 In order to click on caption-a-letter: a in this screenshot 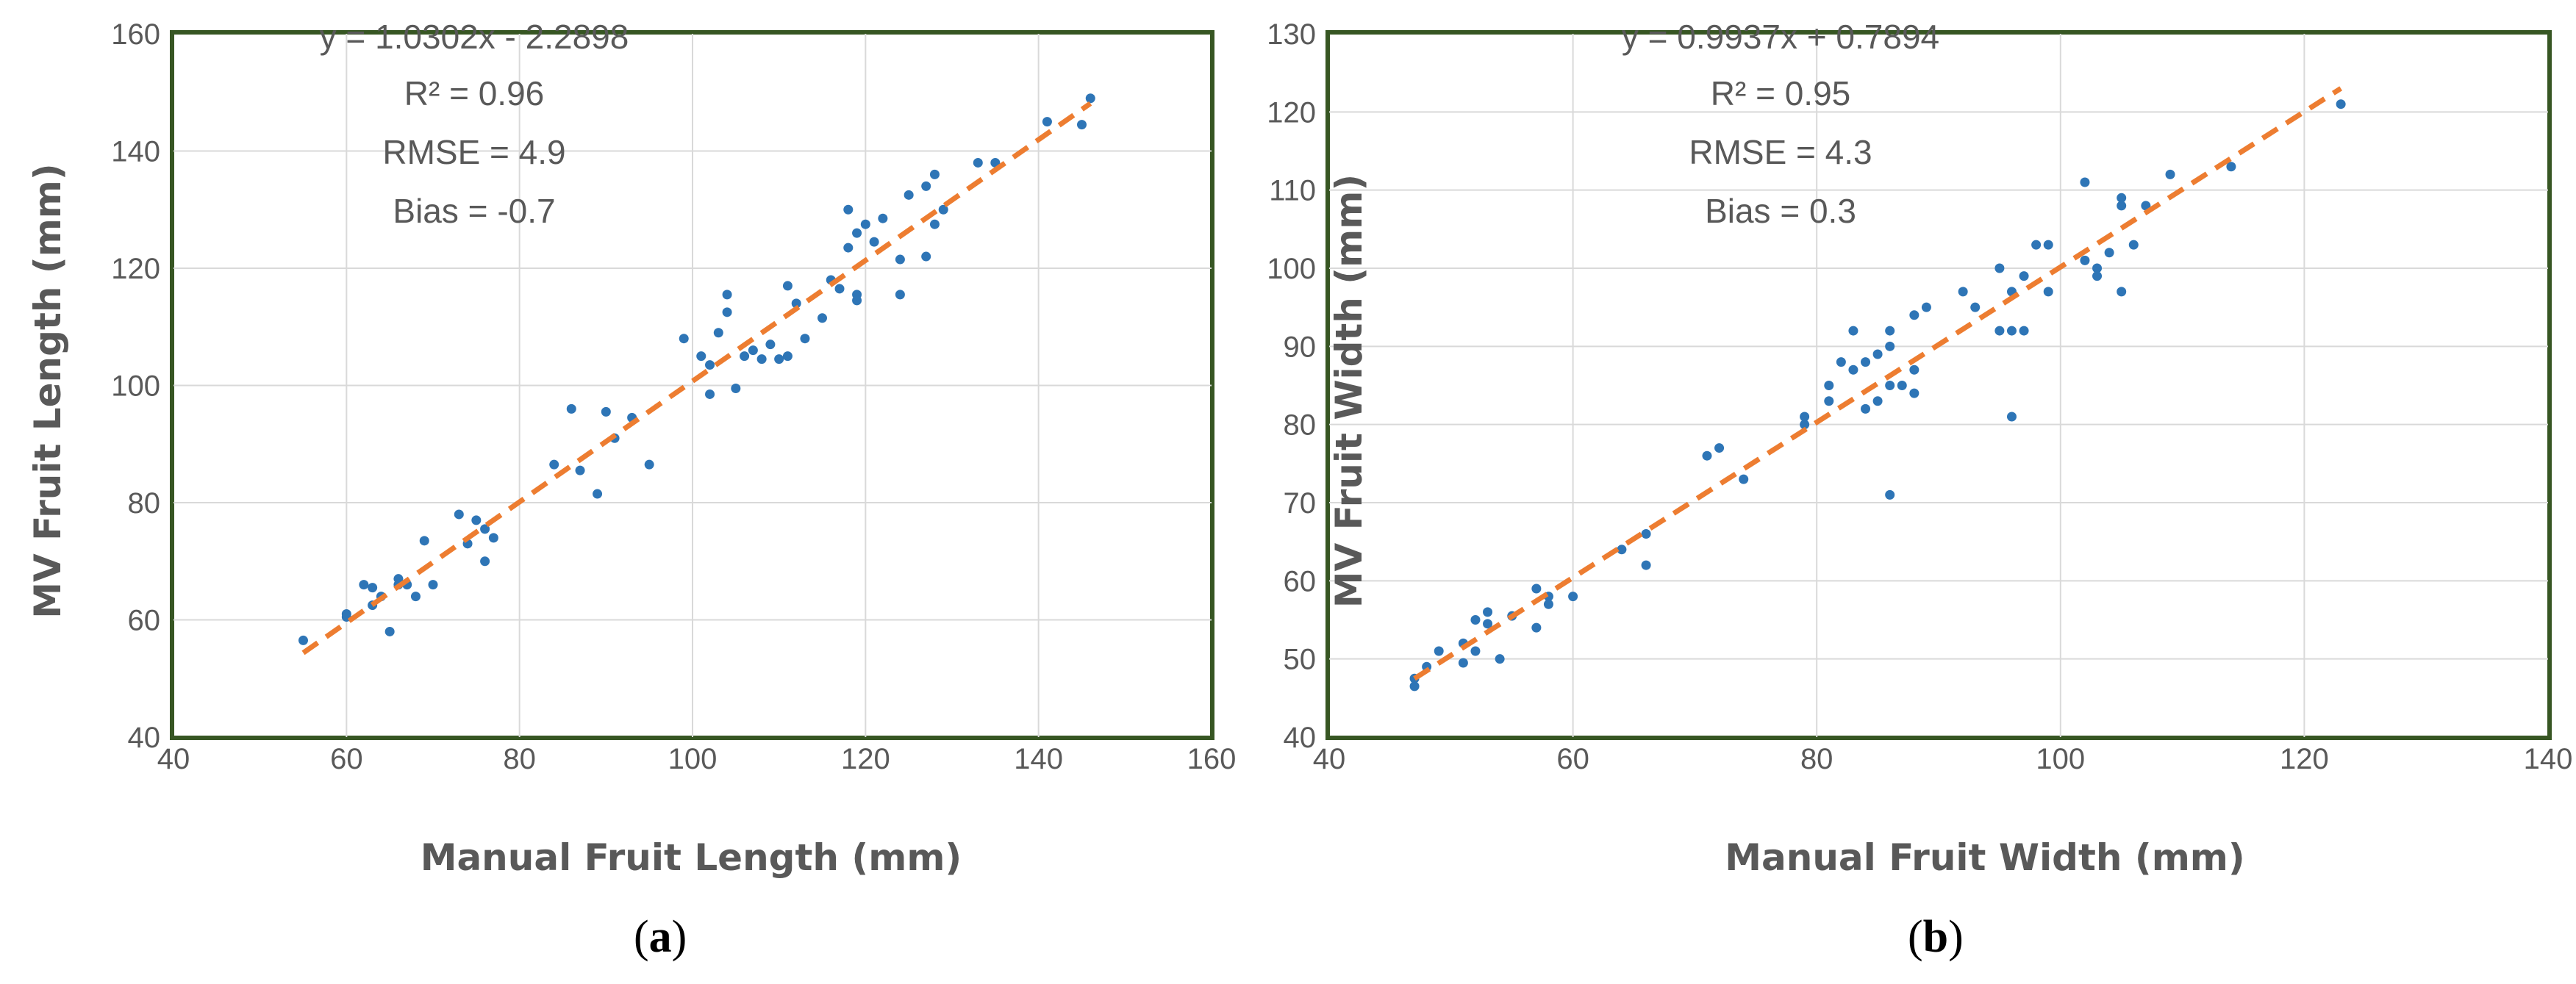, I will do `click(660, 937)`.